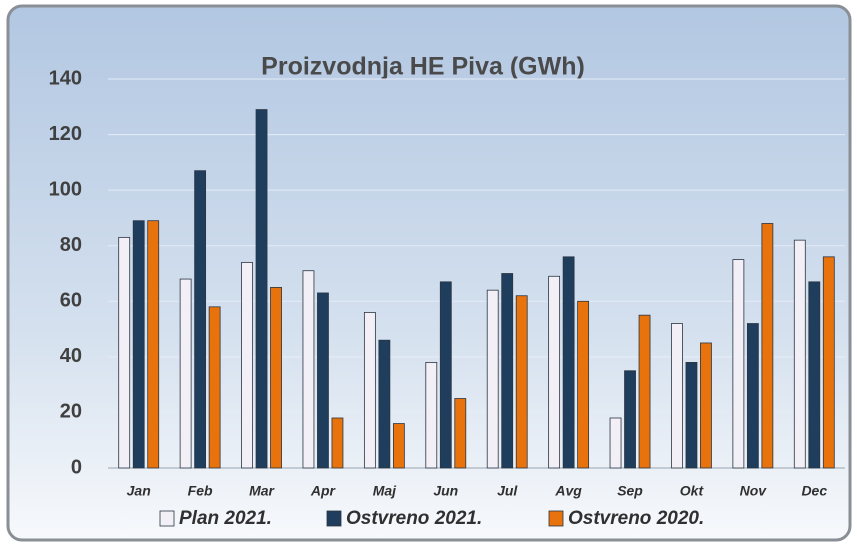 This screenshot has height=545, width=857. Describe the element at coordinates (754, 491) in the screenshot. I see `x-tick-label: Nov` at that location.